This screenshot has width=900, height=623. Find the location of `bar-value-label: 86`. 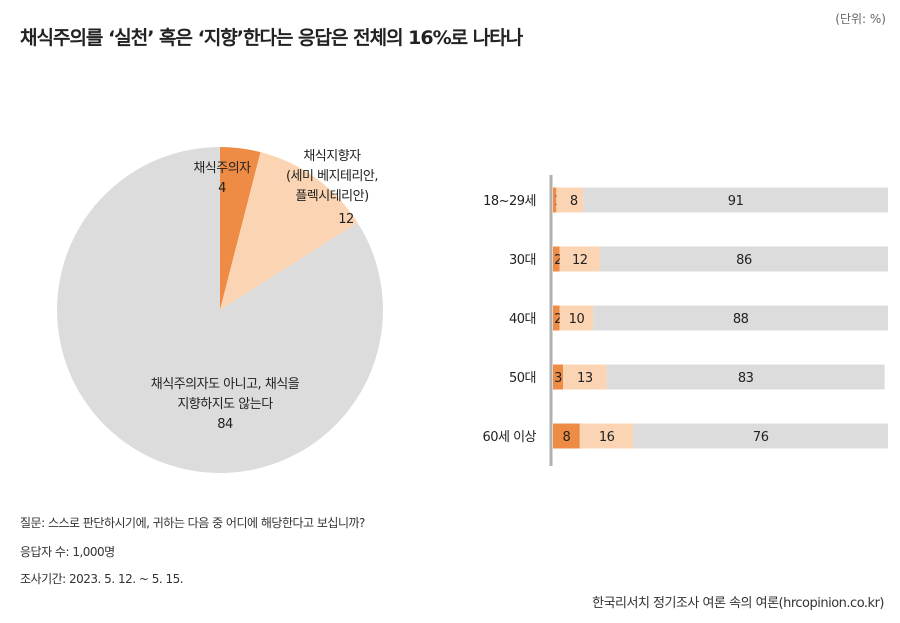

bar-value-label: 86 is located at coordinates (744, 260).